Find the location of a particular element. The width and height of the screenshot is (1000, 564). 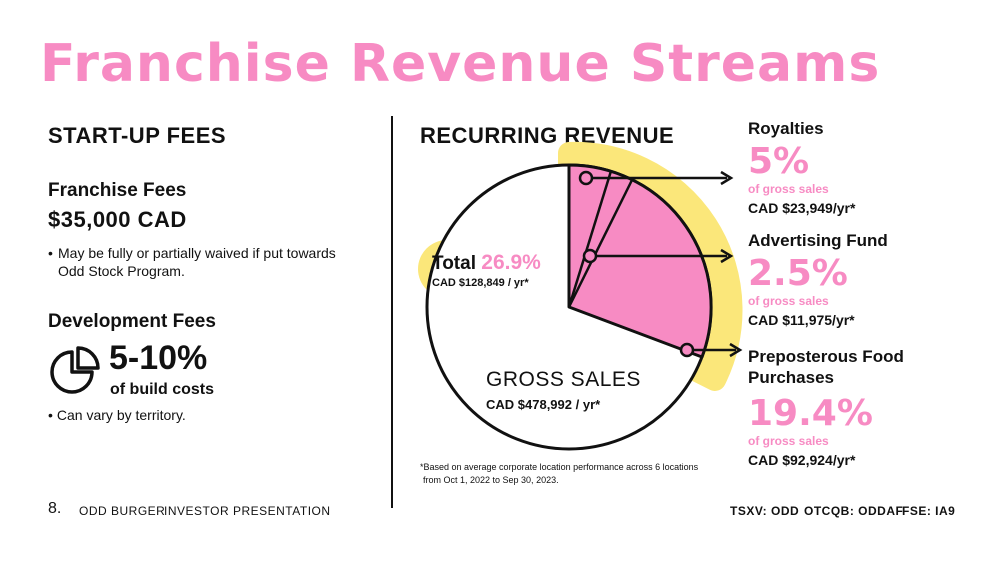

gross-sales-amount: CAD $478,992 / yr* is located at coordinates (543, 404).